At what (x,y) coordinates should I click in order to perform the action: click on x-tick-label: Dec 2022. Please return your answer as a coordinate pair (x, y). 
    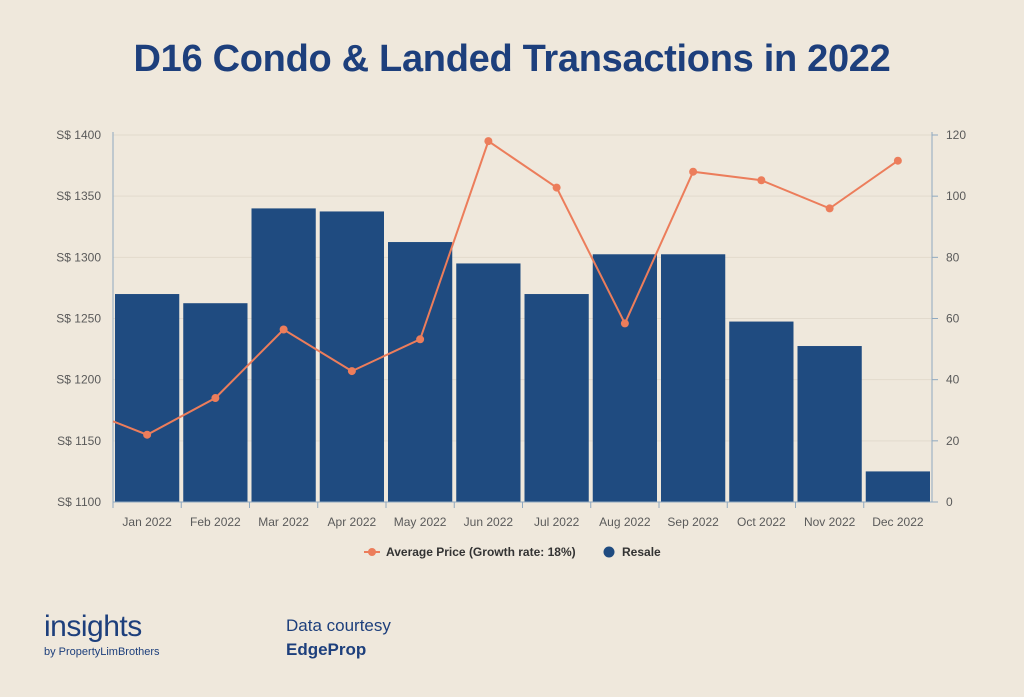
    Looking at the image, I should click on (898, 522).